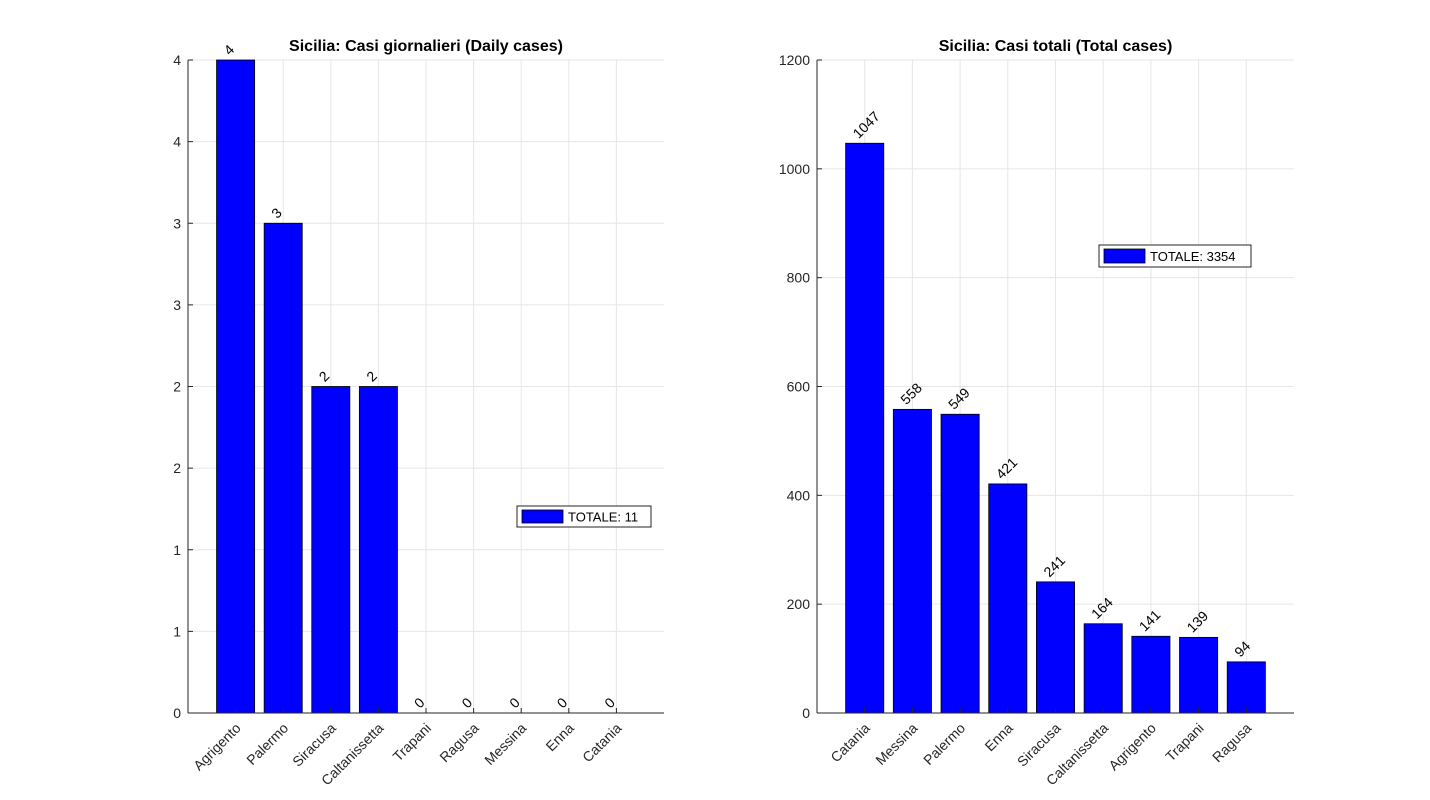 This screenshot has width=1430, height=800. What do you see at coordinates (177, 713) in the screenshot?
I see `daily-y-tick-label: 0` at bounding box center [177, 713].